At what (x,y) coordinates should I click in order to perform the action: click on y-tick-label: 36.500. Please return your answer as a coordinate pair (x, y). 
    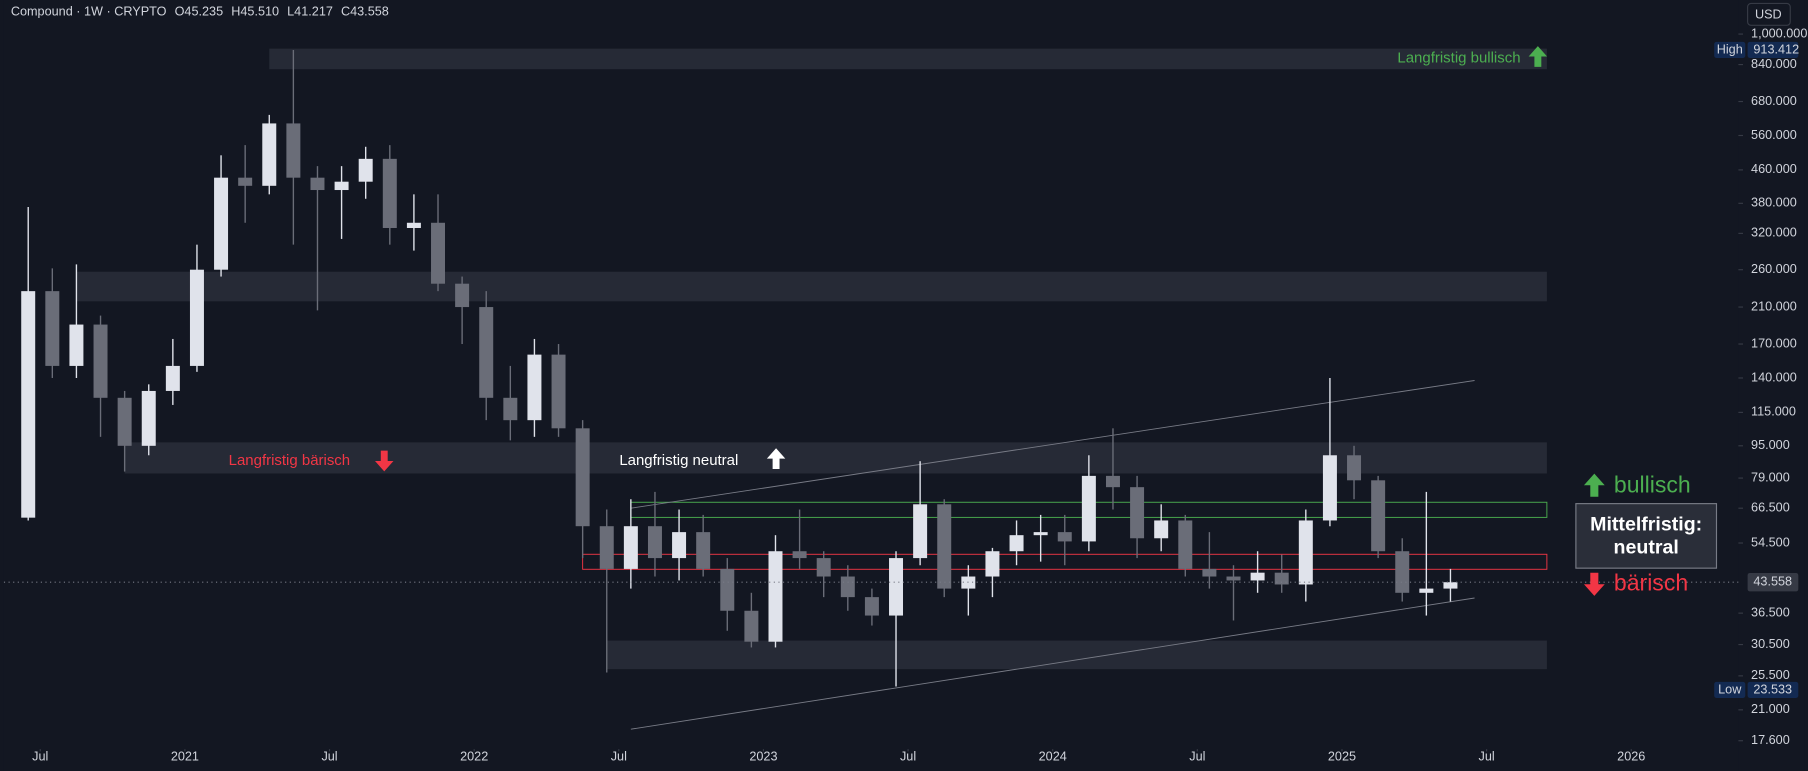
    Looking at the image, I should click on (1770, 612).